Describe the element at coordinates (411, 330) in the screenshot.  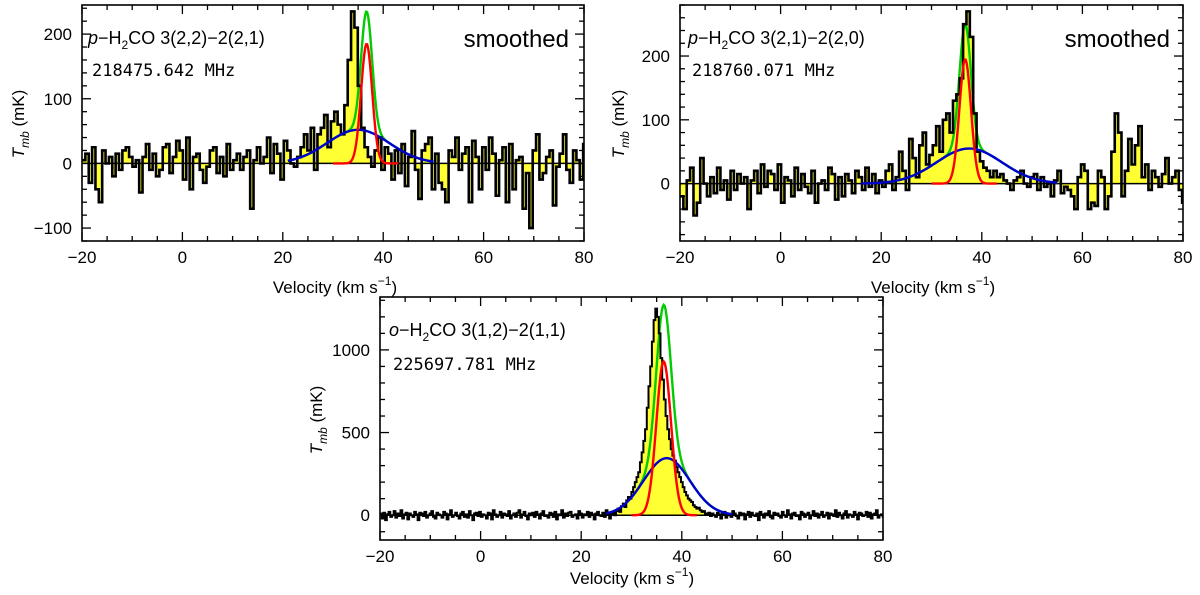
I see `panel-3-species-main: −H` at that location.